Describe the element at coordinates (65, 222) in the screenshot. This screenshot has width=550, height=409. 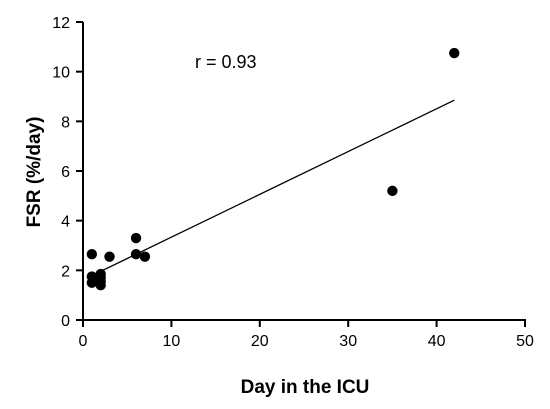
I see `y-tick-label: 4` at that location.